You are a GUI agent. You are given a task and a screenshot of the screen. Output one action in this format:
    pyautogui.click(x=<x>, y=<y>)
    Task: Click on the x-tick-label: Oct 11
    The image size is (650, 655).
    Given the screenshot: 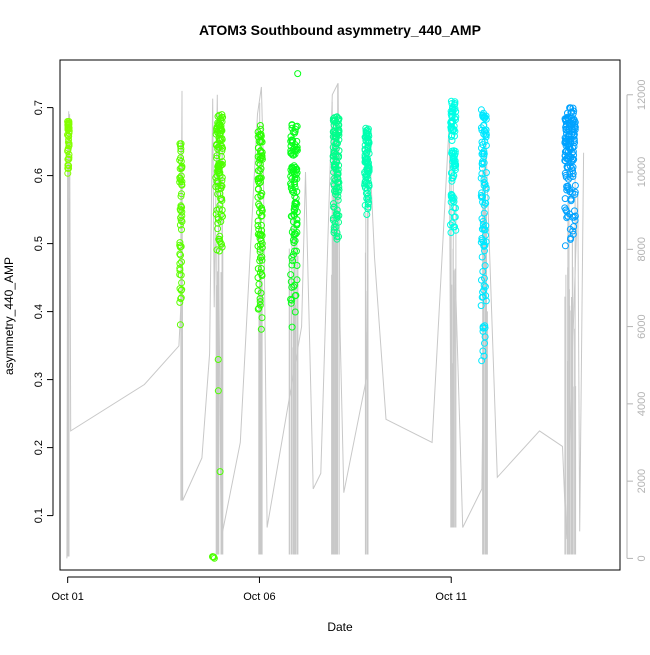 What is the action you would take?
    pyautogui.click(x=451, y=597)
    